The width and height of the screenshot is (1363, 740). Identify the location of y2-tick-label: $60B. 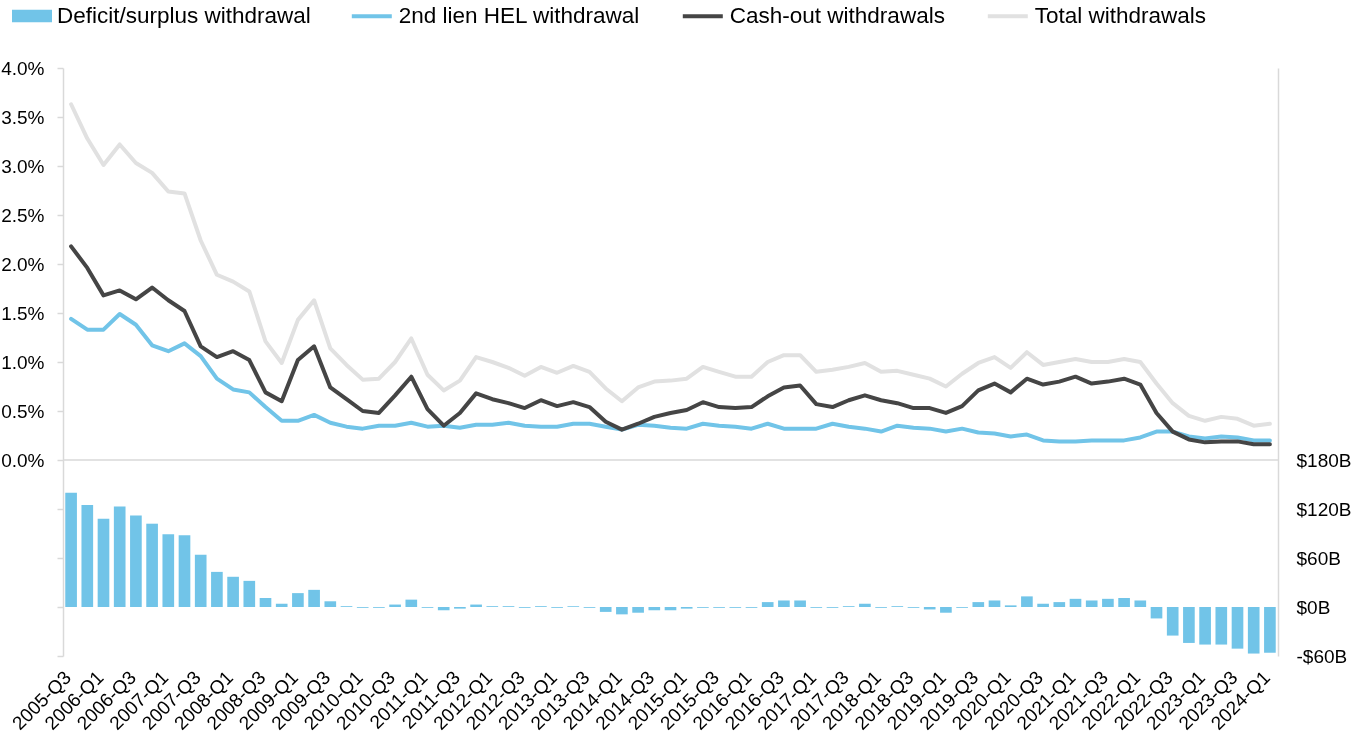
(1318, 558).